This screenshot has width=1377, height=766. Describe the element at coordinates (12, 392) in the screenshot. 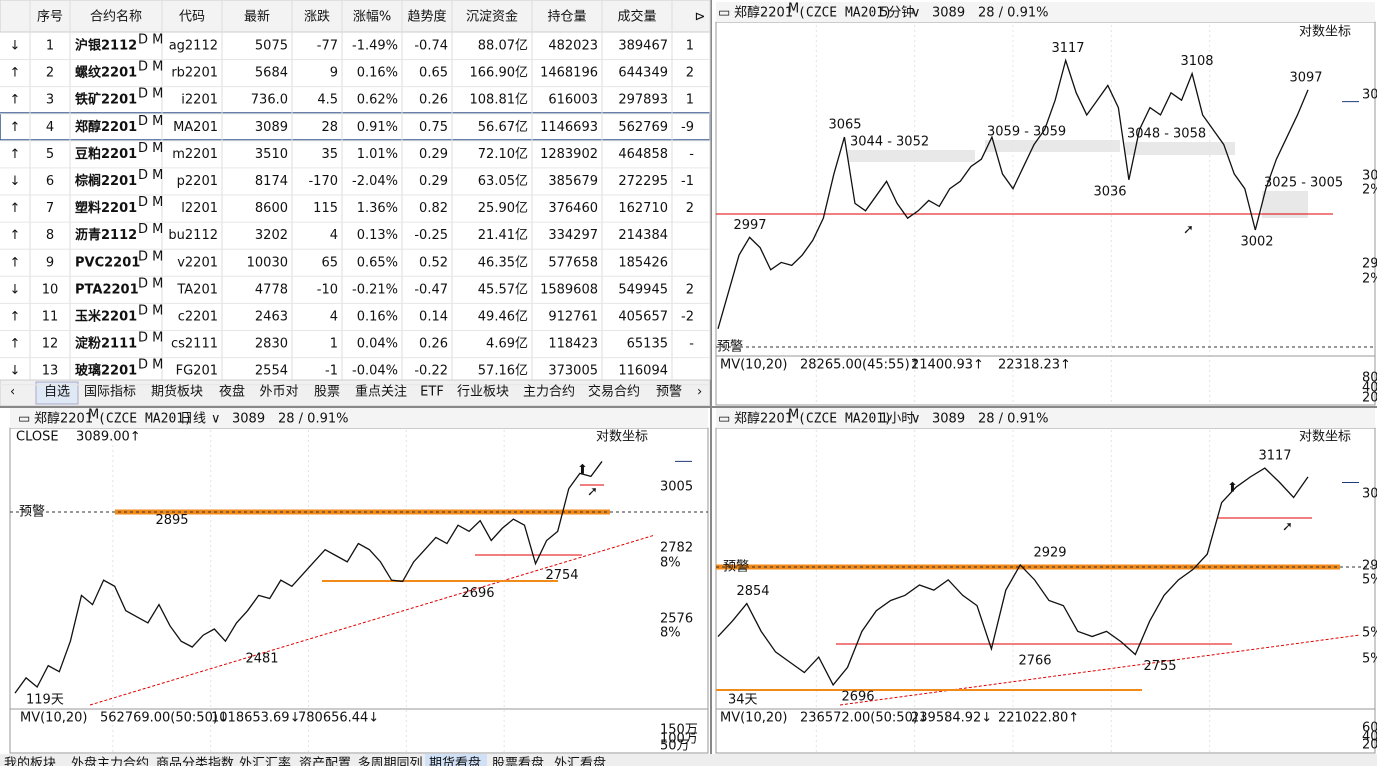

I see `tab-nav: ‹` at that location.